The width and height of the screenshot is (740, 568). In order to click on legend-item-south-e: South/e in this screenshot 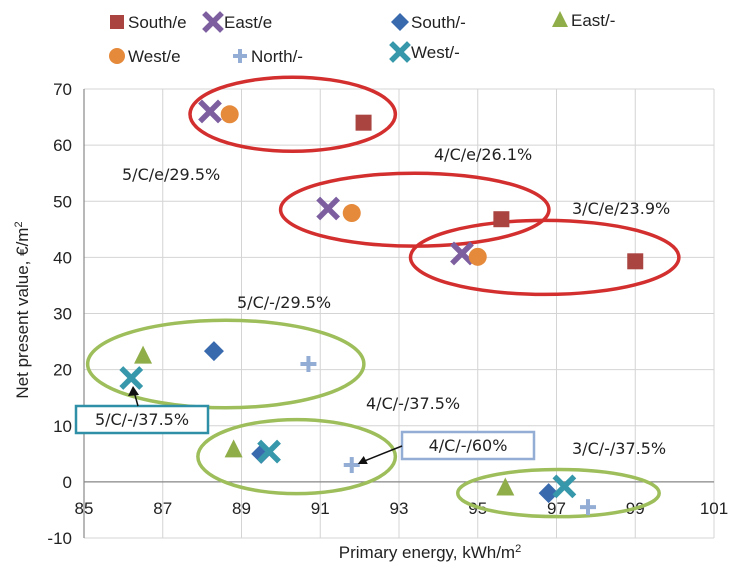, I will do `click(148, 22)`.